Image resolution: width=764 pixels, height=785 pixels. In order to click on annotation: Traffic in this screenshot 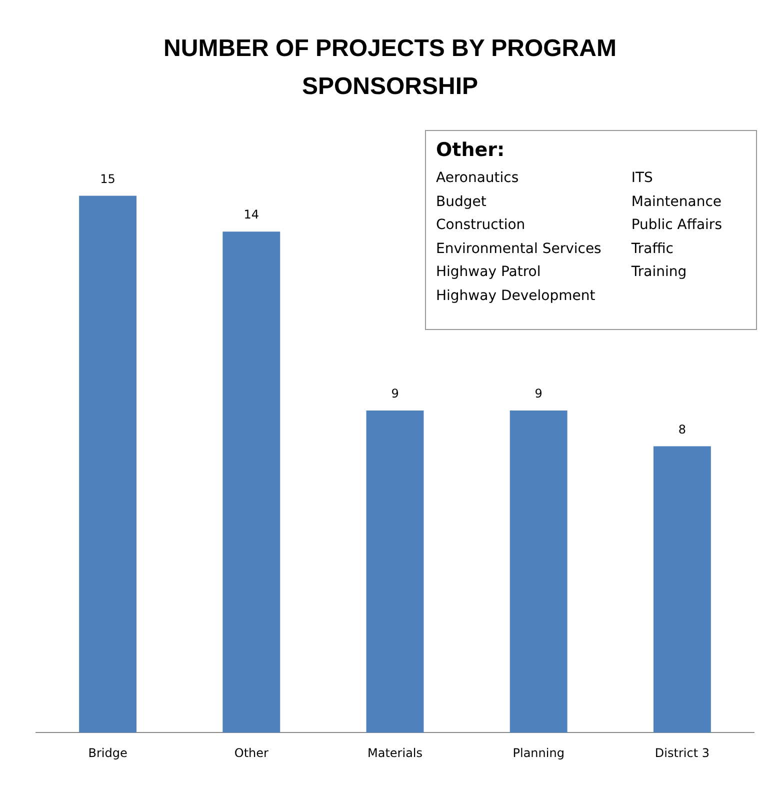, I will do `click(652, 249)`.